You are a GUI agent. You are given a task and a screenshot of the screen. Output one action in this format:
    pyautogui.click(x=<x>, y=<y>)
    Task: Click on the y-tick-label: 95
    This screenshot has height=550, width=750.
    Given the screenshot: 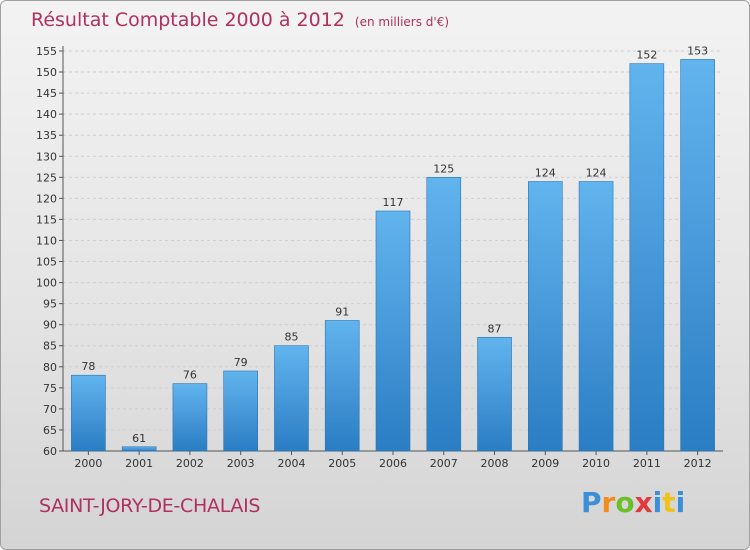 What is the action you would take?
    pyautogui.click(x=50, y=304)
    